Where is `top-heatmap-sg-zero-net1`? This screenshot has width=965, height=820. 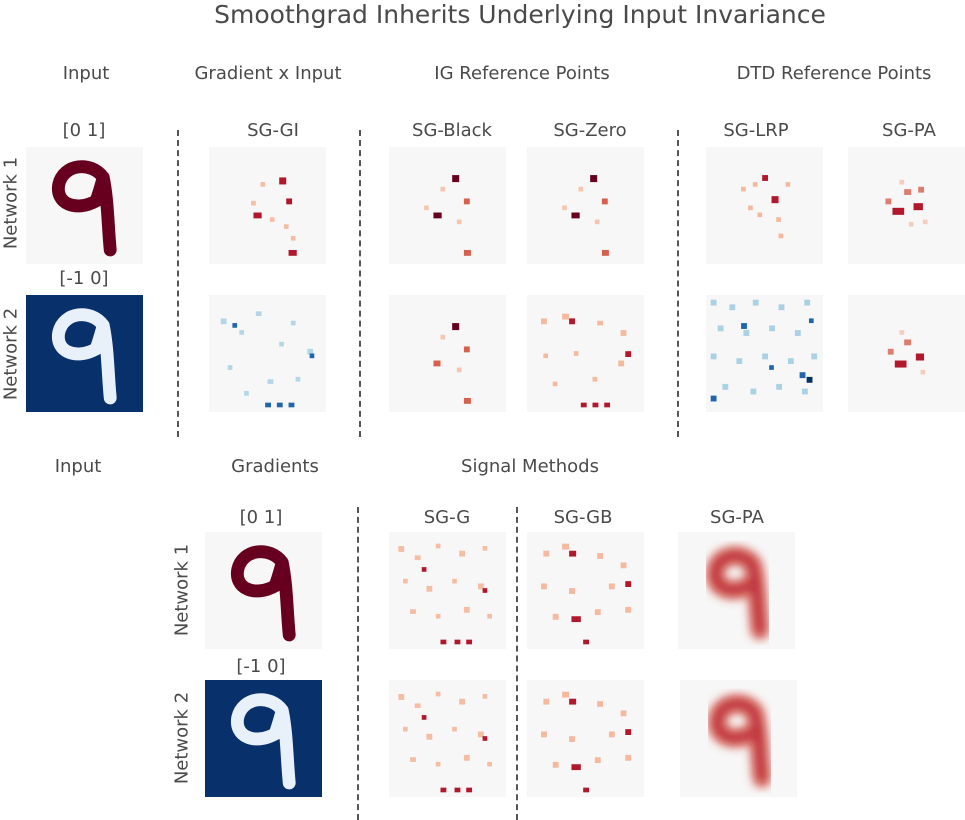 top-heatmap-sg-zero-net1 is located at coordinates (585, 205).